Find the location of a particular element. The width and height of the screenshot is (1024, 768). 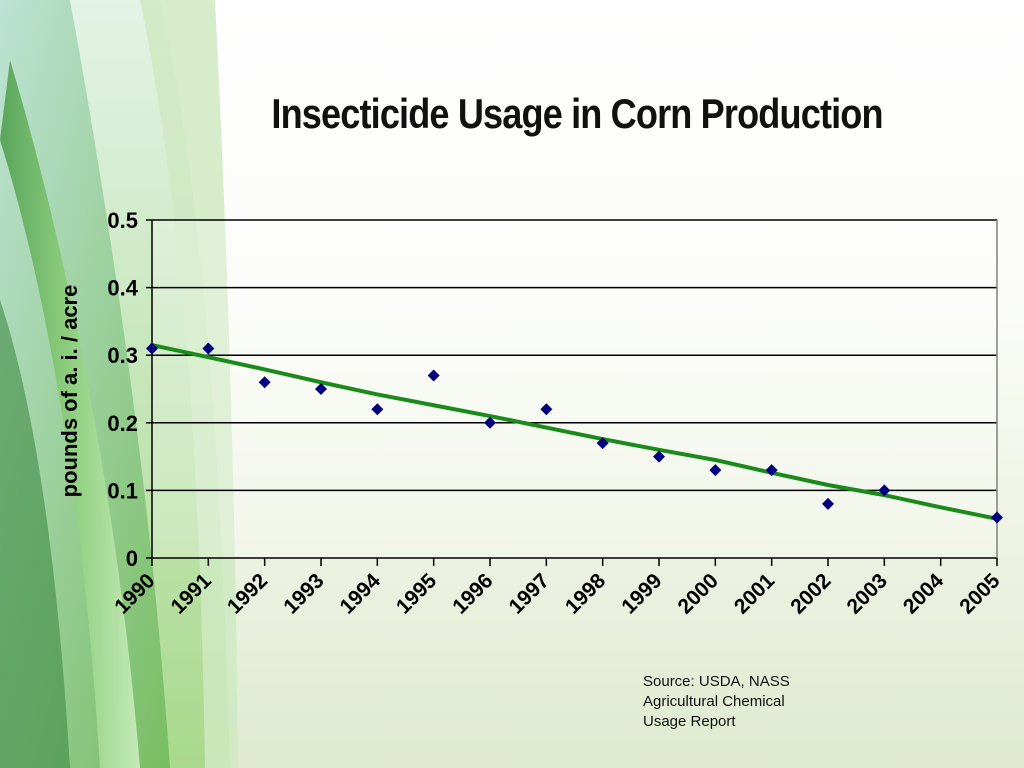

y-tick-label: 0.1 is located at coordinates (122, 490).